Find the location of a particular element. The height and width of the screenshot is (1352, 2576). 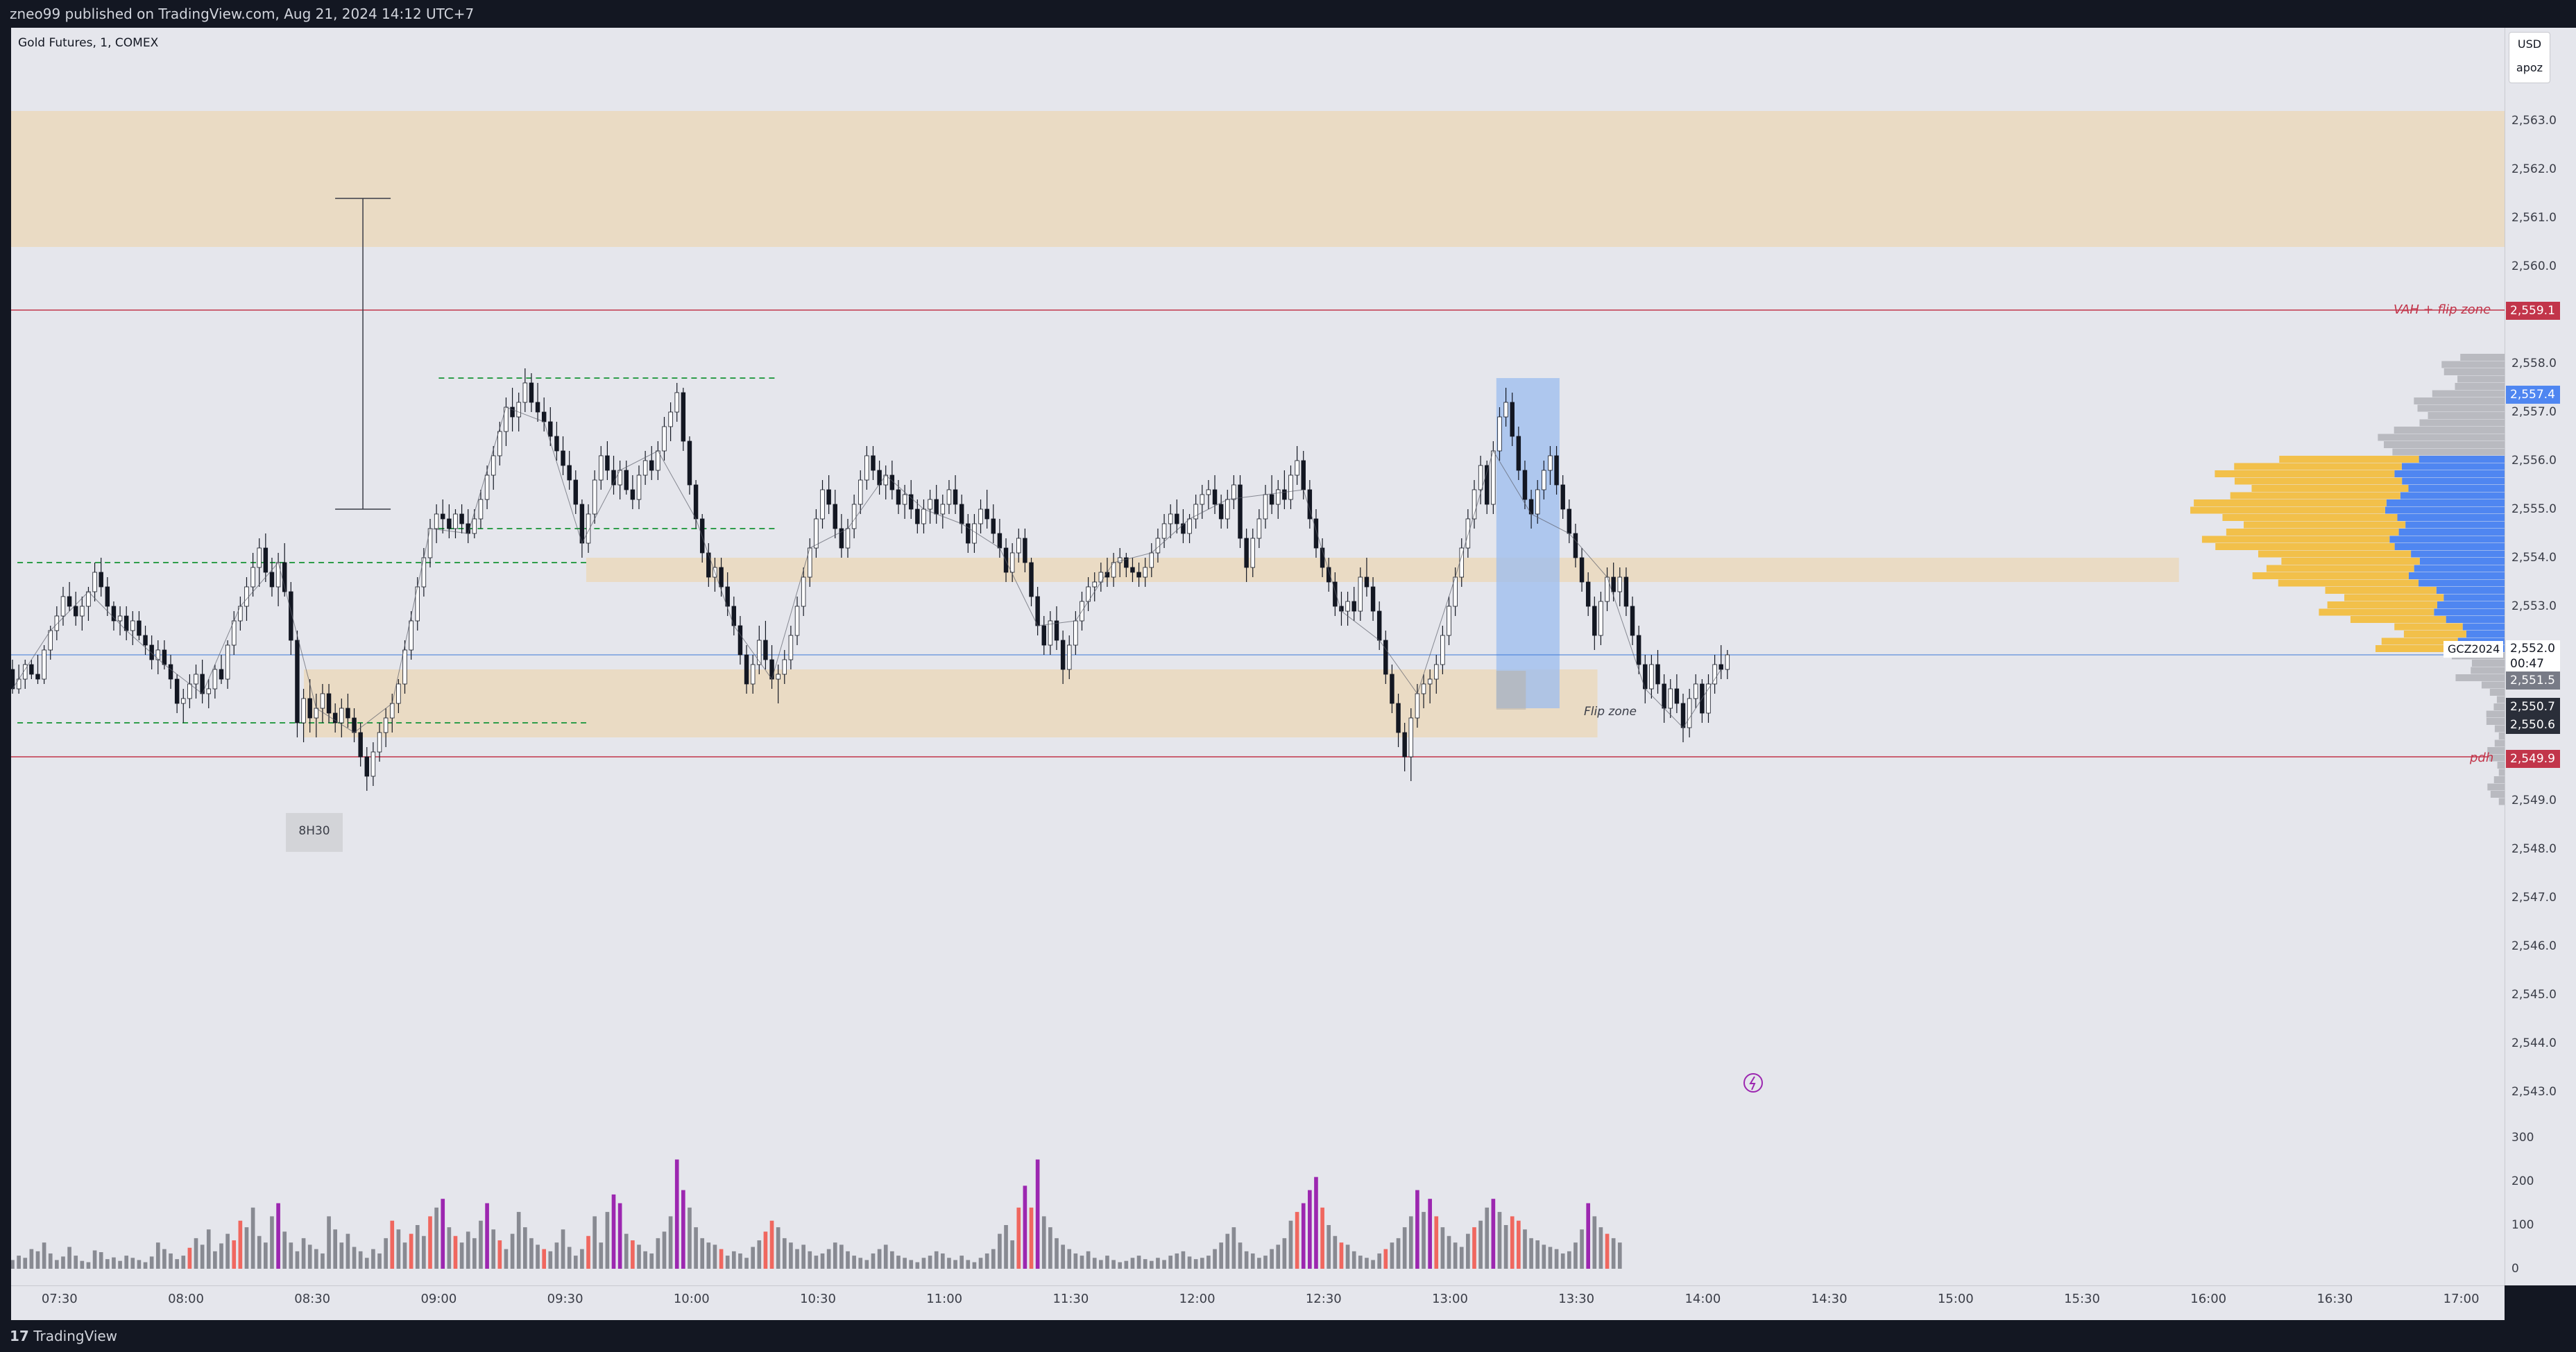

time-axis is located at coordinates (1258, 1303).